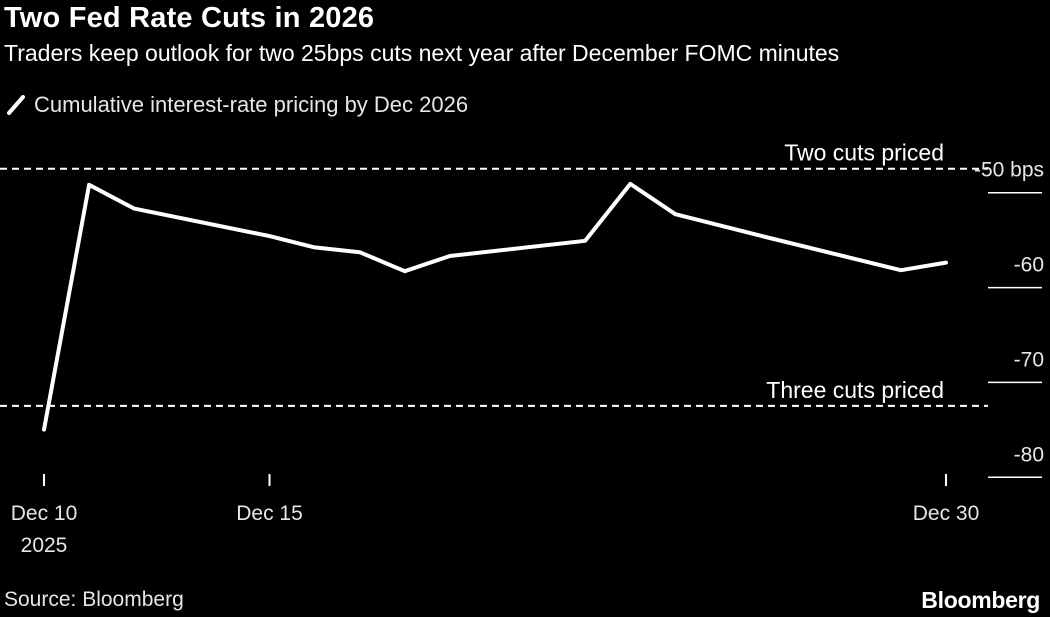  Describe the element at coordinates (864, 153) in the screenshot. I see `reference-label-two-cuts: Two cuts priced` at that location.